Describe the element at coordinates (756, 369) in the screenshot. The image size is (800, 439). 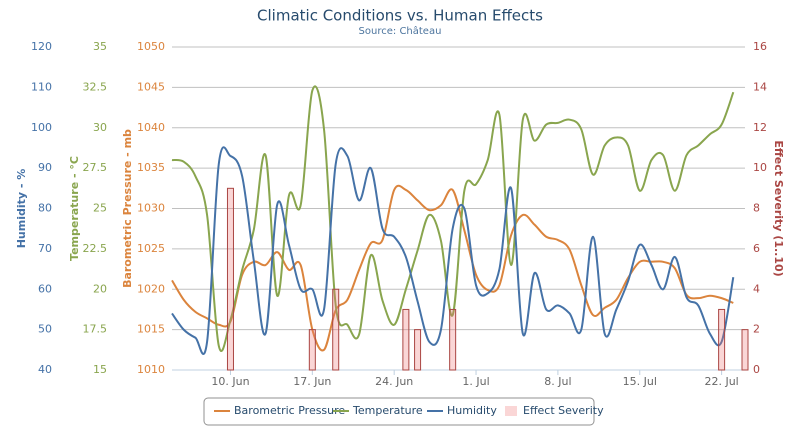
I see `y-tick-label: 0` at that location.